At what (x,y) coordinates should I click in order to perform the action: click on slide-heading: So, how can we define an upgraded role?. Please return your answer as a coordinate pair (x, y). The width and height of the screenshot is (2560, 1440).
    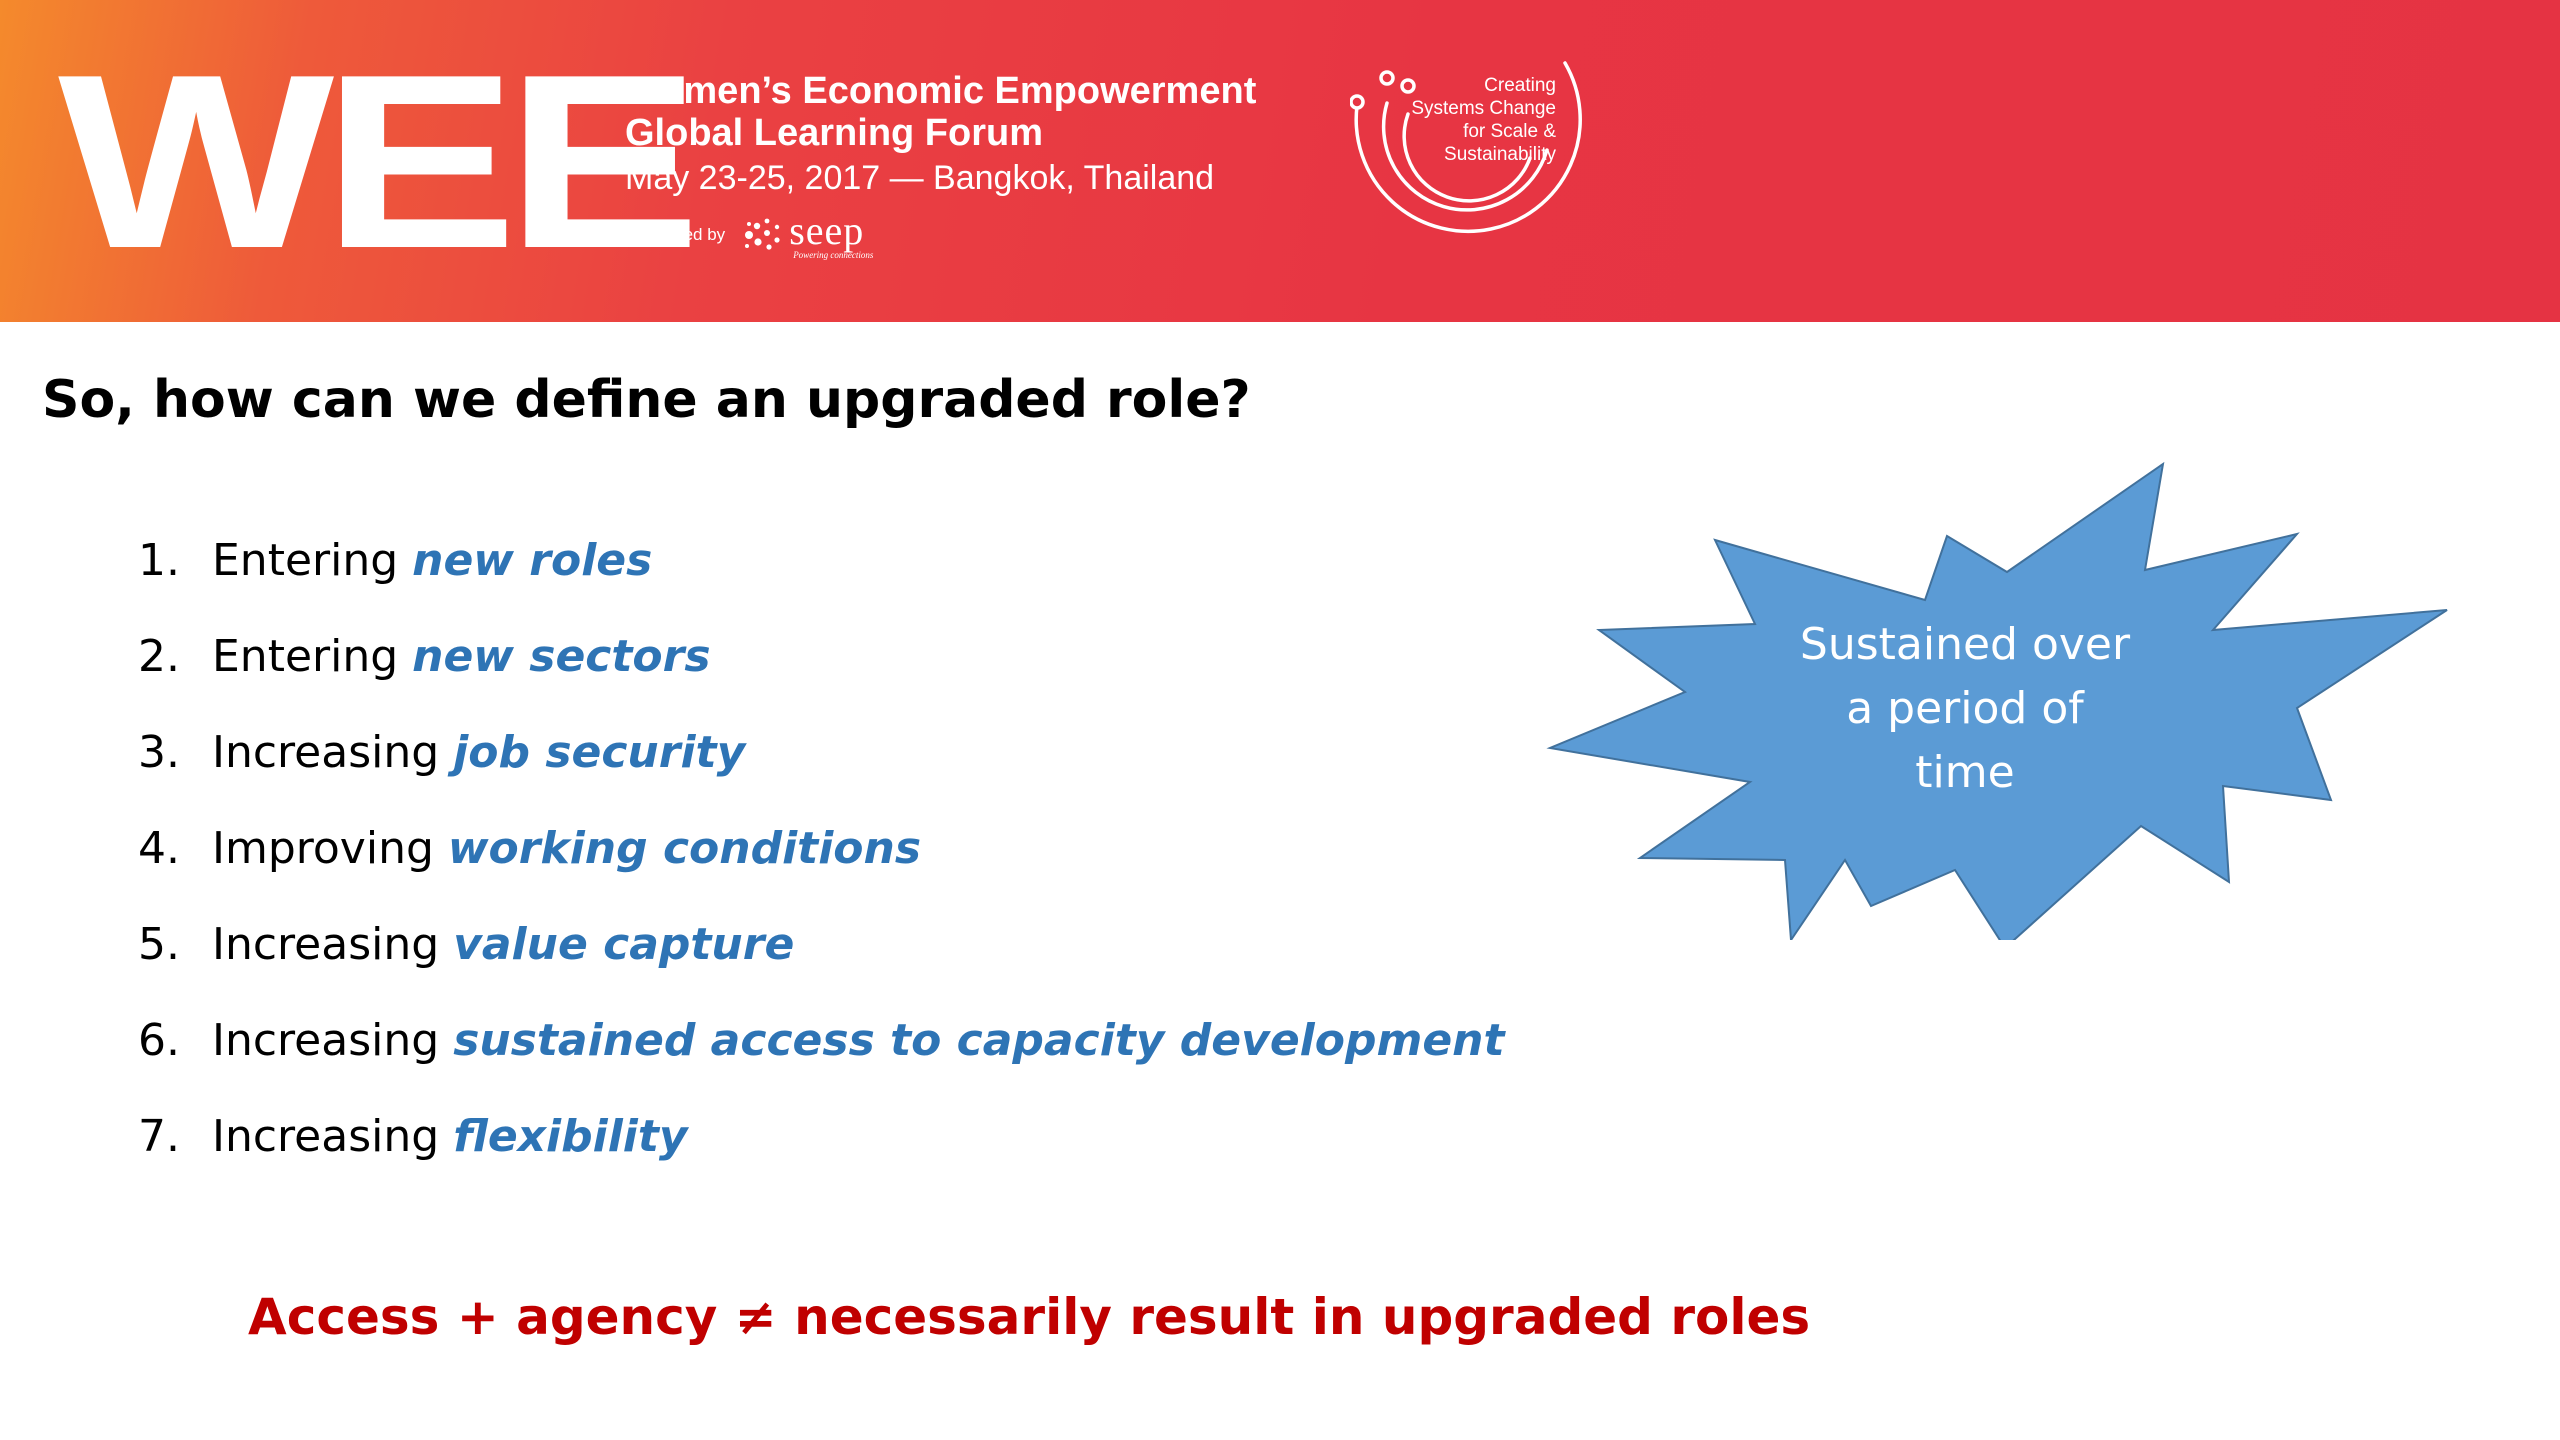
    Looking at the image, I should click on (646, 400).